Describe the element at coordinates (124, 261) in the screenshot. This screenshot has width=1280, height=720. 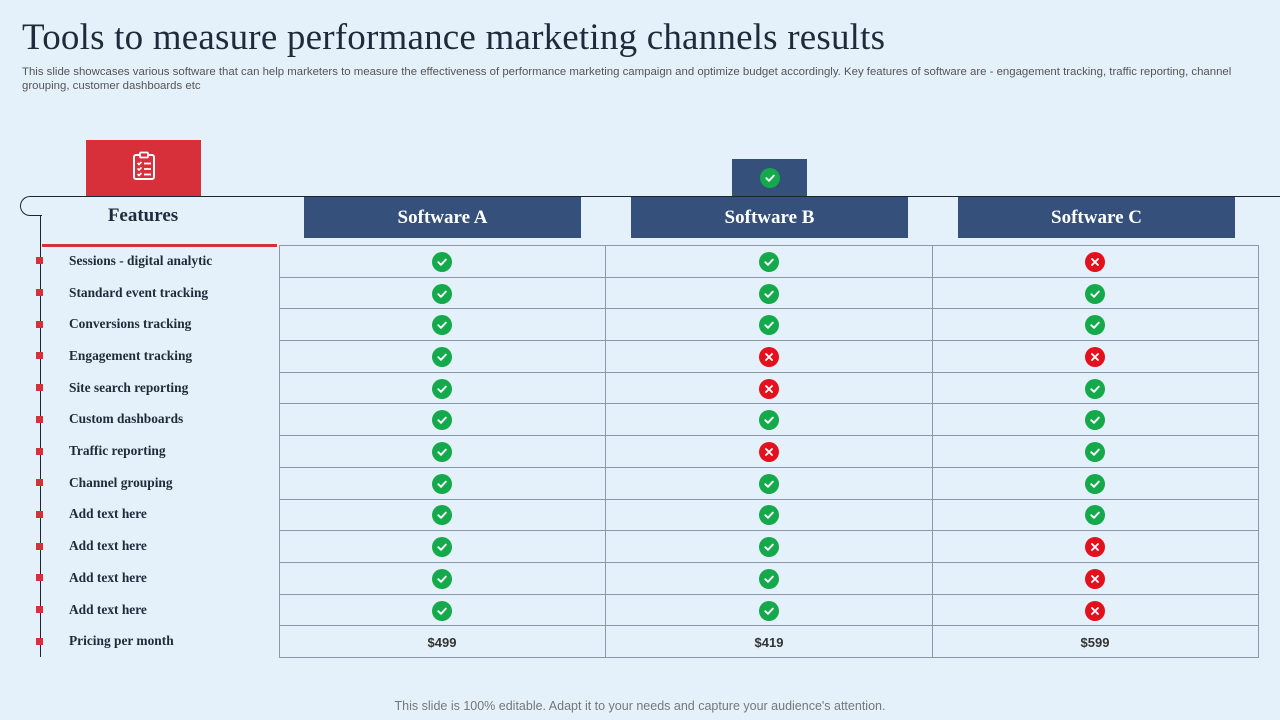
I see `feature-row: Sessions - digital analytic` at that location.